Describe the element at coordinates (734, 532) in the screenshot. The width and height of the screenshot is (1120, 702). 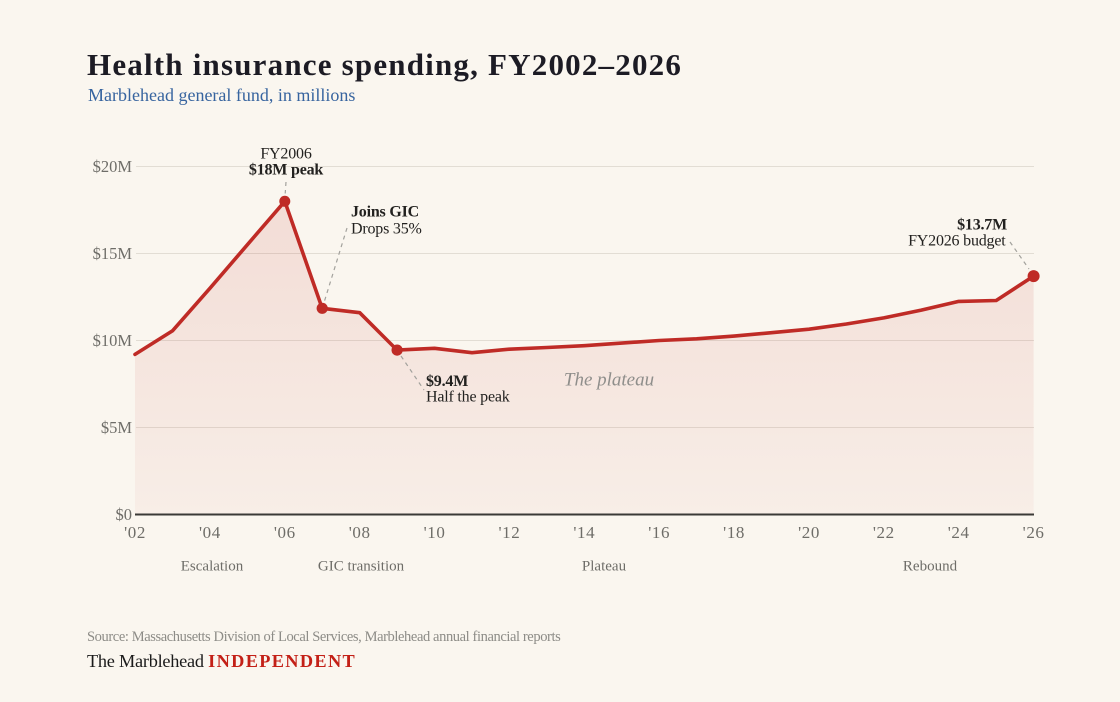
I see `svg-text: '18` at that location.